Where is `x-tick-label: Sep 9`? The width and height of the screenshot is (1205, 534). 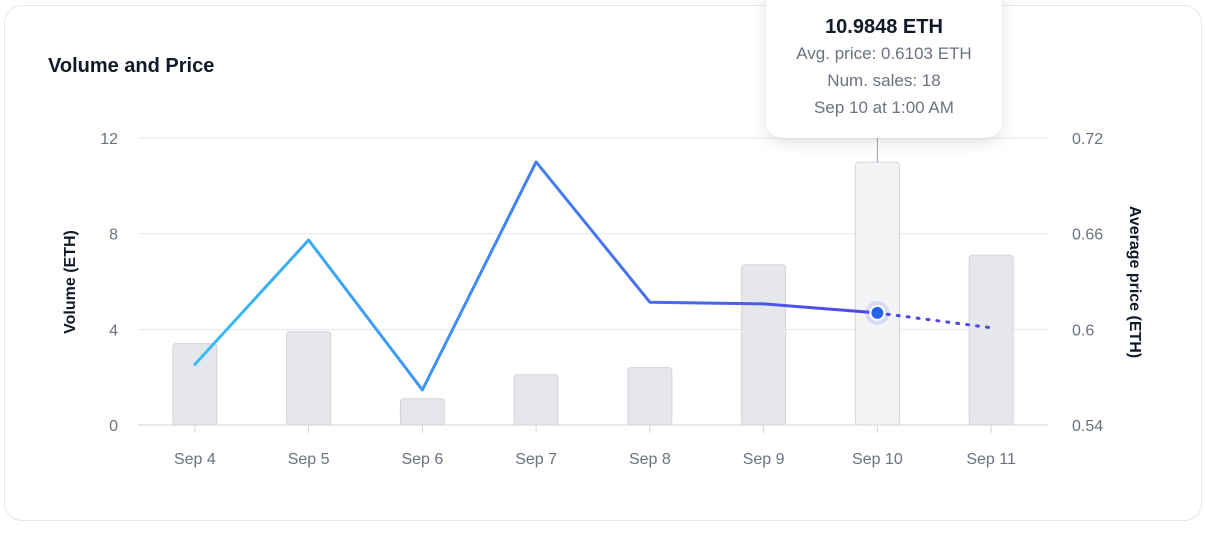
x-tick-label: Sep 9 is located at coordinates (764, 459).